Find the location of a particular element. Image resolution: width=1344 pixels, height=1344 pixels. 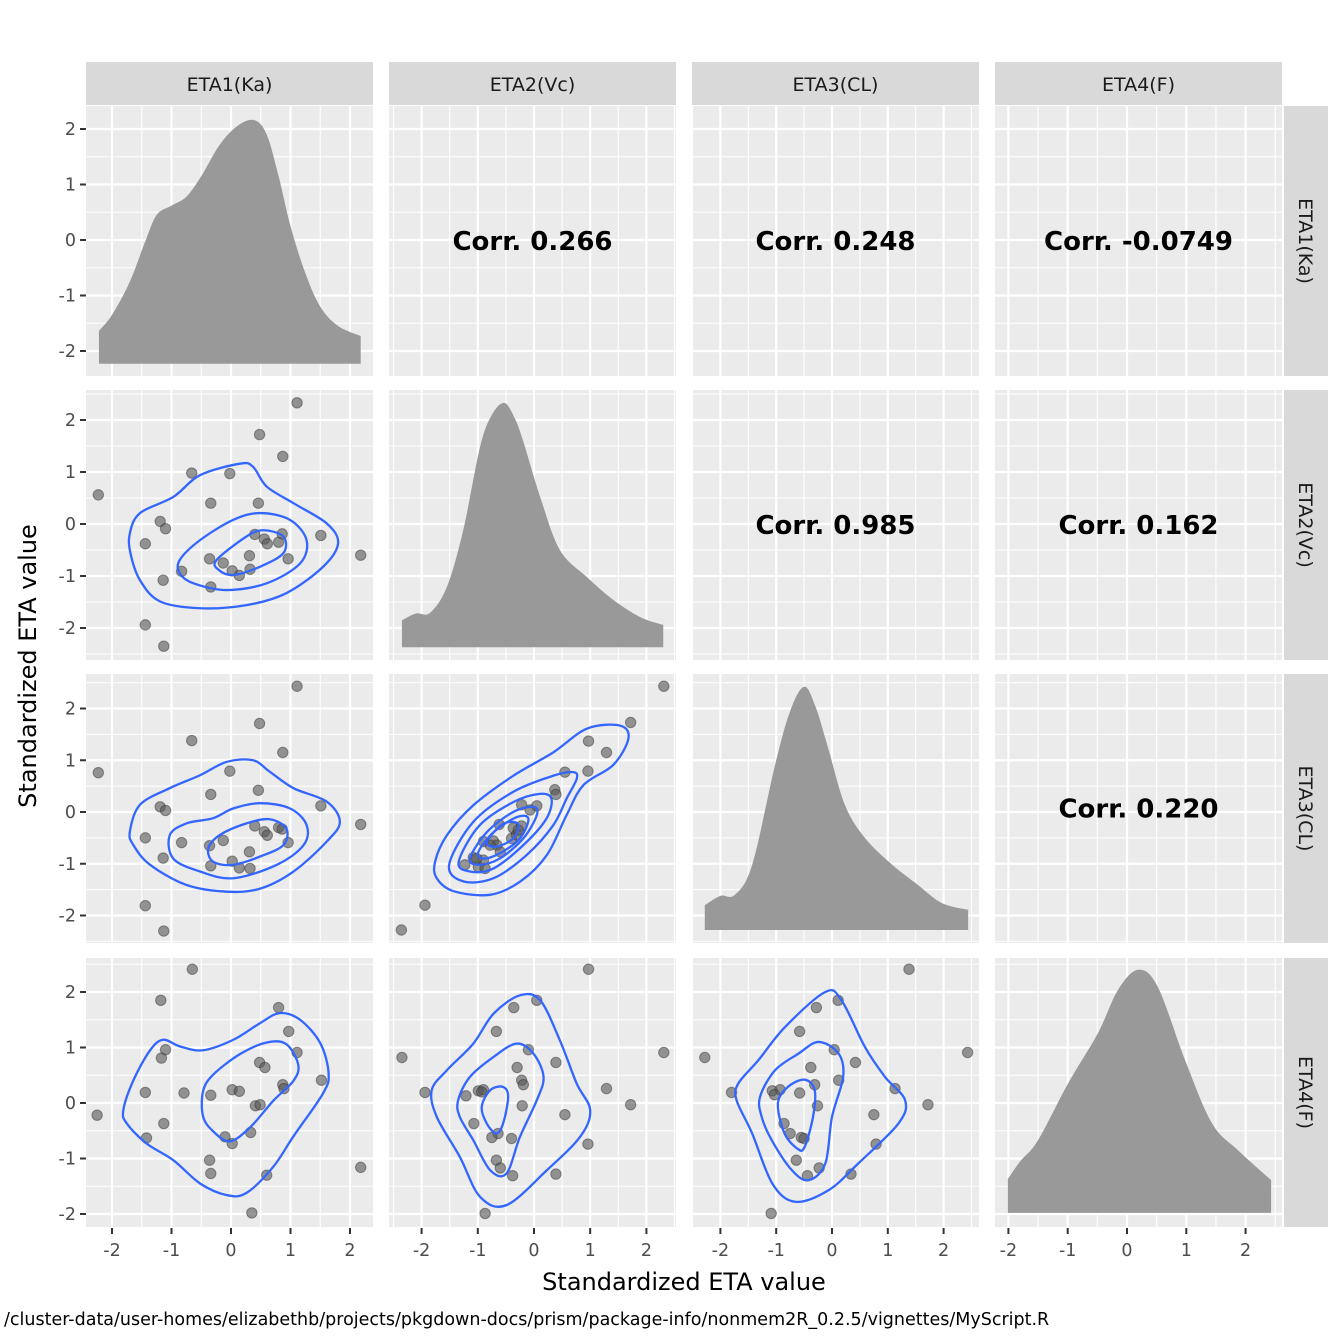

column-strip-label-4: ETA4(F) is located at coordinates (1138, 85).